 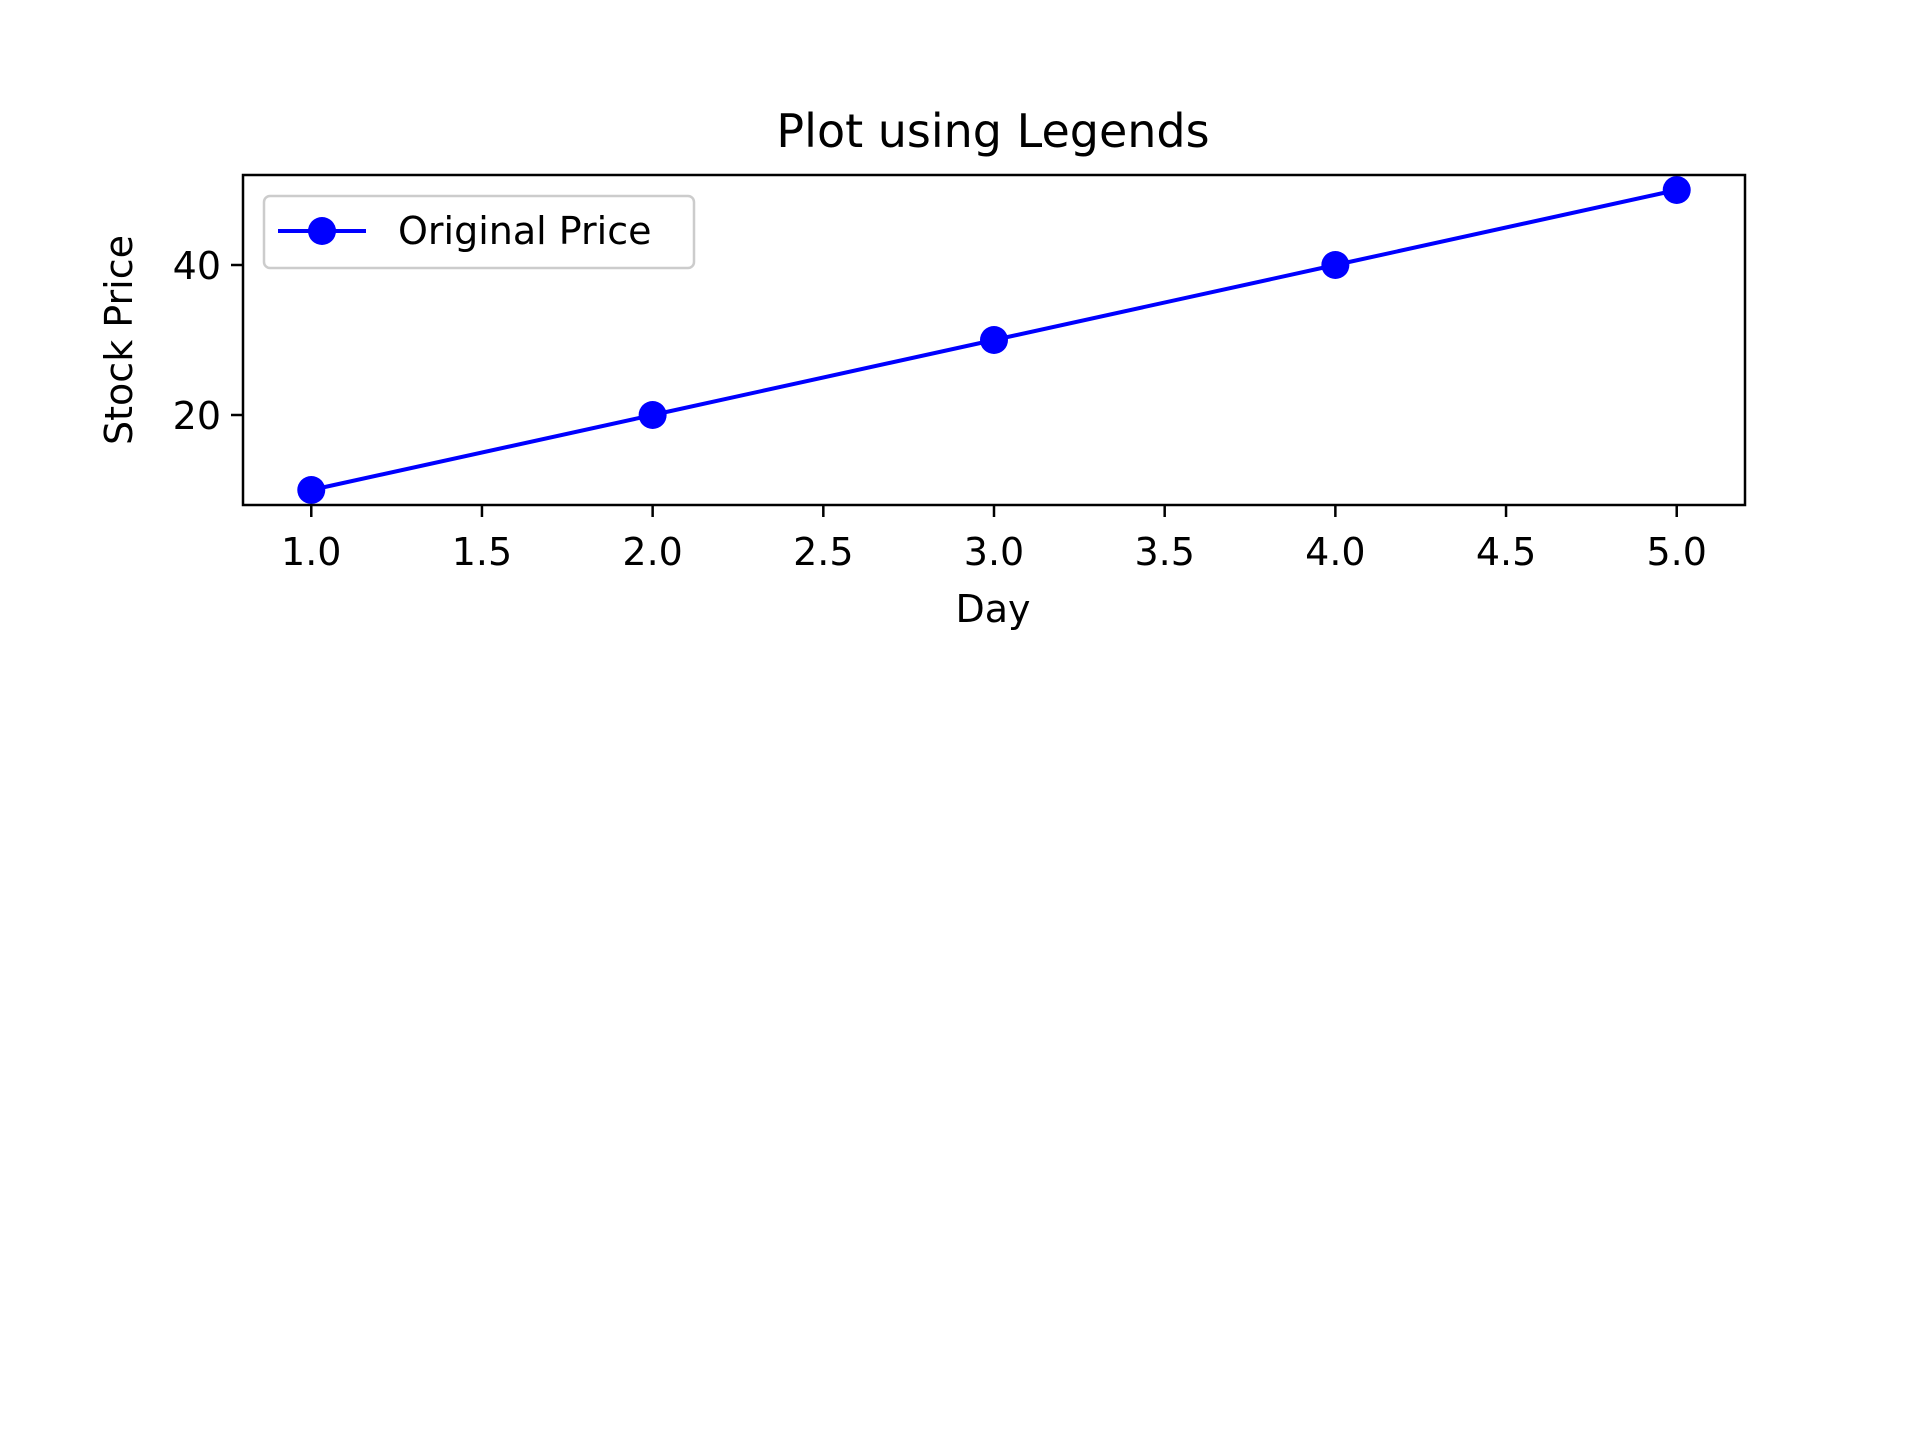 I want to click on legend-box, so click(x=479, y=232).